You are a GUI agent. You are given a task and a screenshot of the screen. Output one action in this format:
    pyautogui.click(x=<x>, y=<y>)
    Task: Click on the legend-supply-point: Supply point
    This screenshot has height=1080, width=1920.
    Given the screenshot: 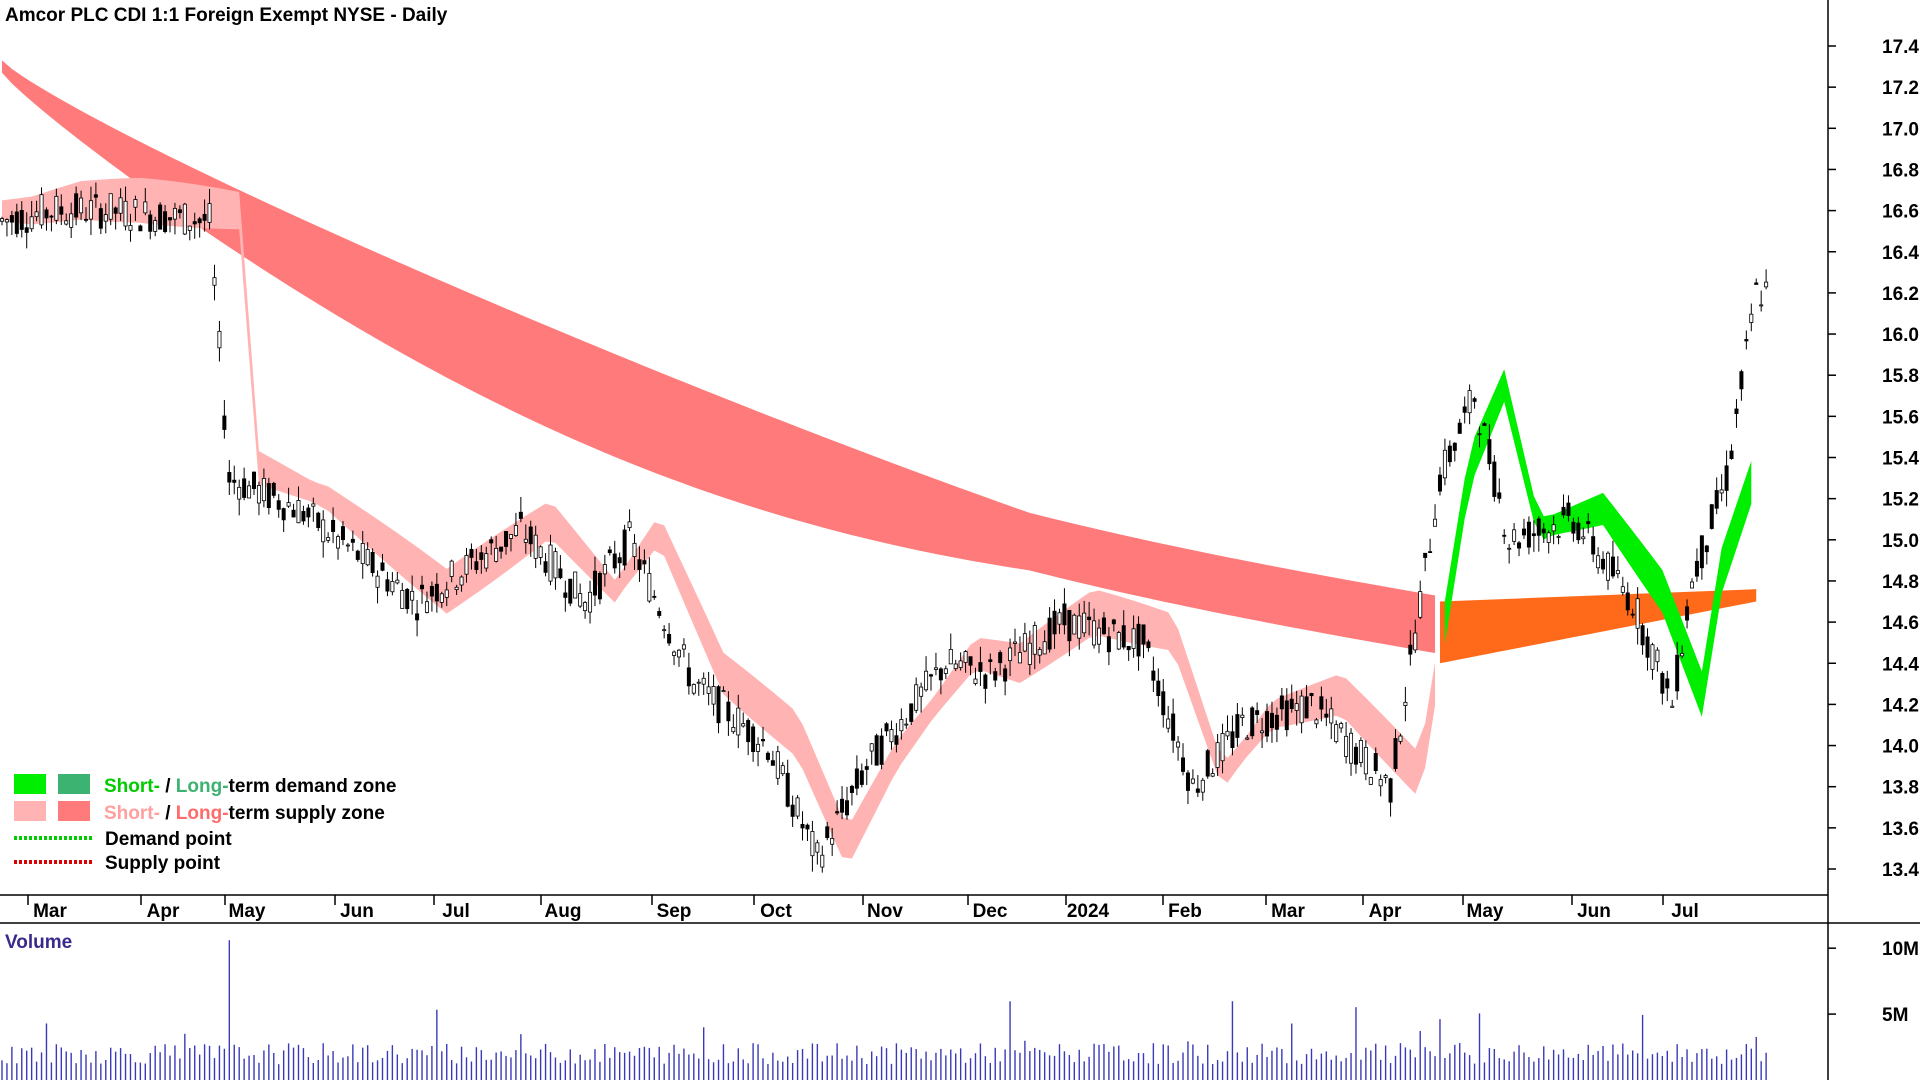 What is the action you would take?
    pyautogui.click(x=163, y=863)
    